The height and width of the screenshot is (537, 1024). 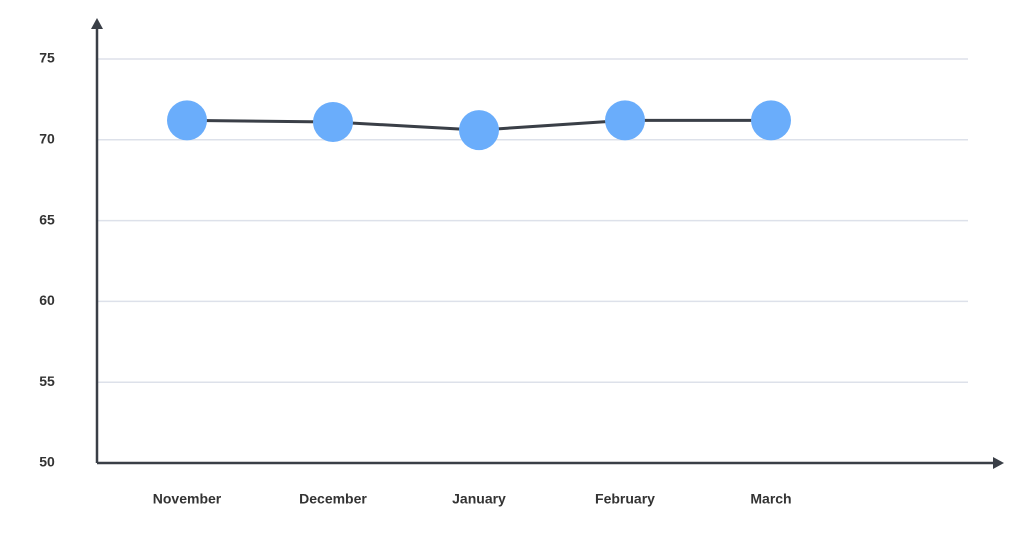 I want to click on y-tick-label: 70, so click(x=47, y=139).